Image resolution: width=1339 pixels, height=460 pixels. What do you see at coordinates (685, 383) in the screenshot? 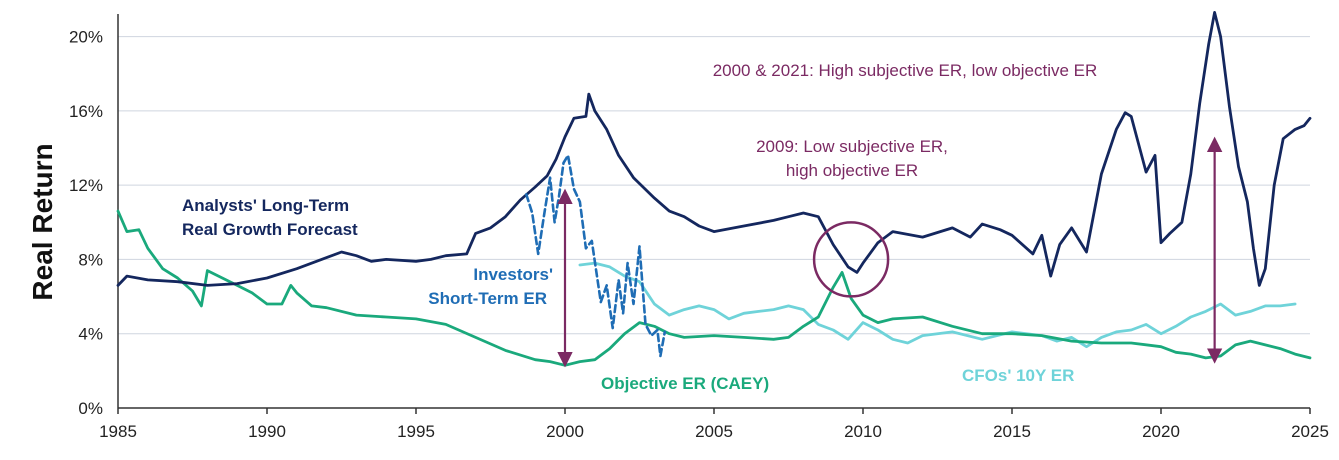
I see `label-caey: Objective ER (CAEY)` at bounding box center [685, 383].